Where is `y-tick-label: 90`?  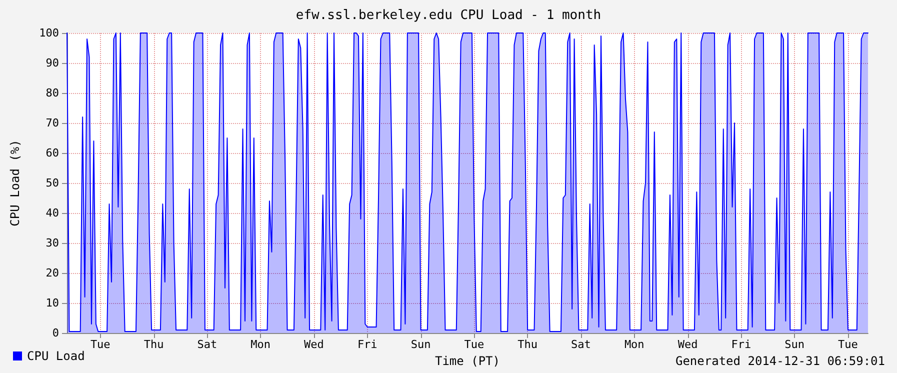 y-tick-label: 90 is located at coordinates (52, 63).